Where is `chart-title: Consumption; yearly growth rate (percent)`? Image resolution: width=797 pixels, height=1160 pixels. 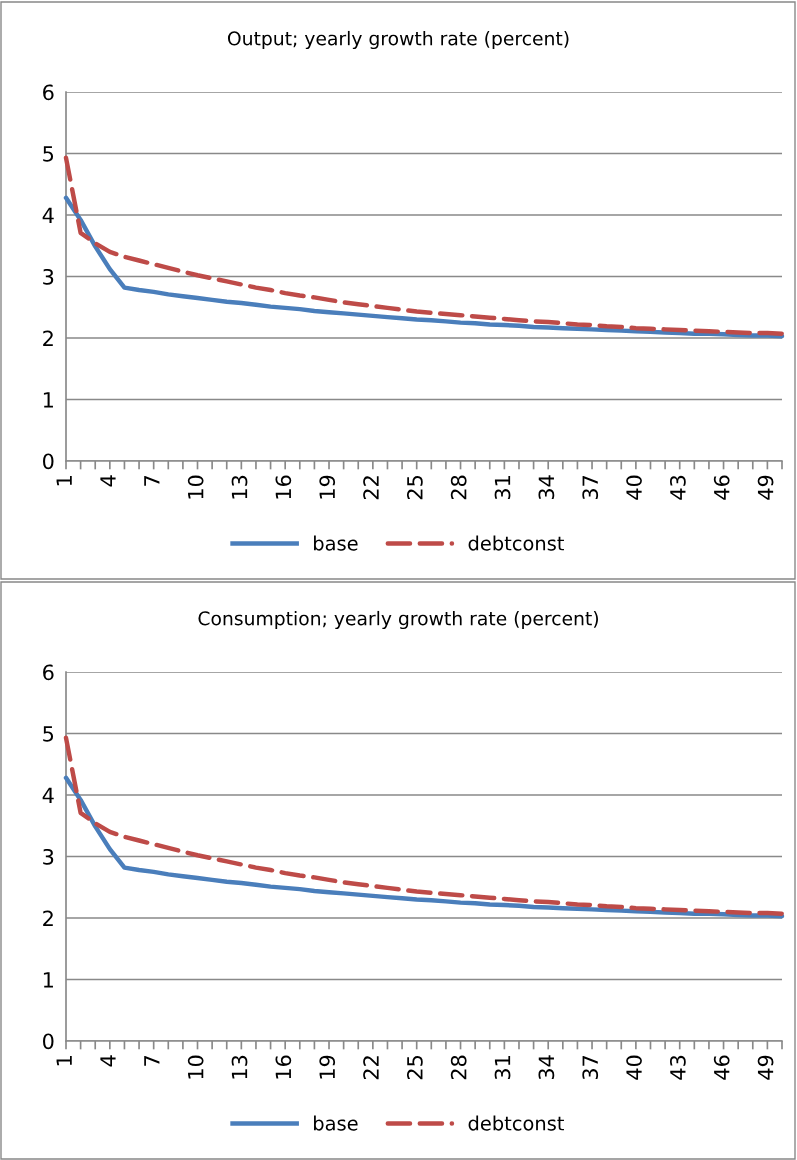
chart-title: Consumption; yearly growth rate (percent) is located at coordinates (398, 620).